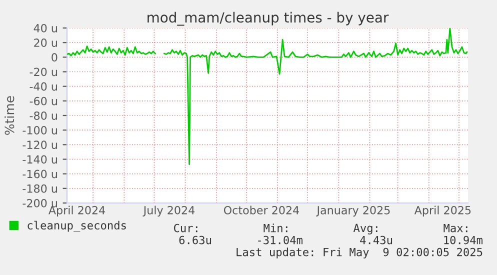 This screenshot has height=275, width=497. I want to click on text: Min:, so click(276, 228).